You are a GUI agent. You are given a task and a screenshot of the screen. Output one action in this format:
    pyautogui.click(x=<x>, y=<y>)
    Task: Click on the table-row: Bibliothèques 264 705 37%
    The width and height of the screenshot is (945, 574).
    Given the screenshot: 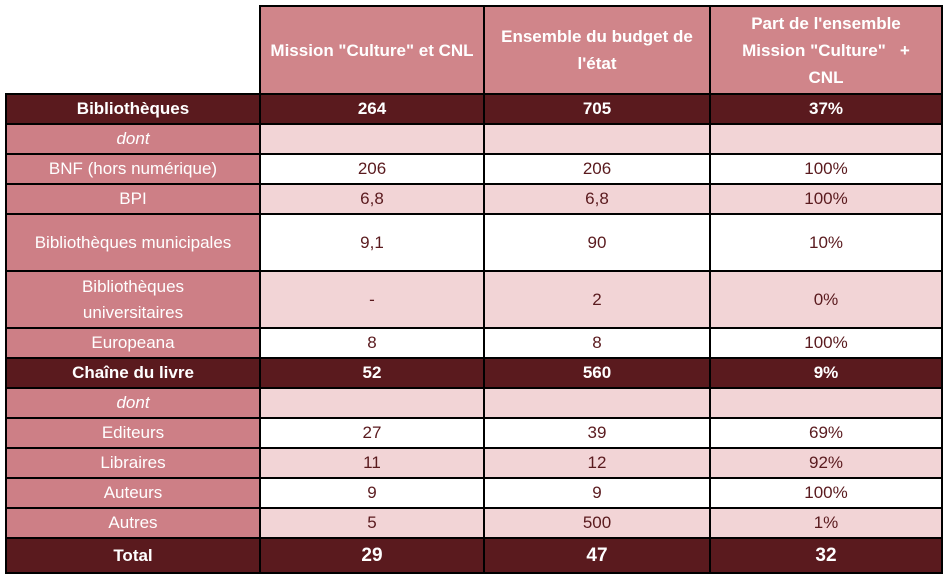 What is the action you would take?
    pyautogui.click(x=474, y=109)
    